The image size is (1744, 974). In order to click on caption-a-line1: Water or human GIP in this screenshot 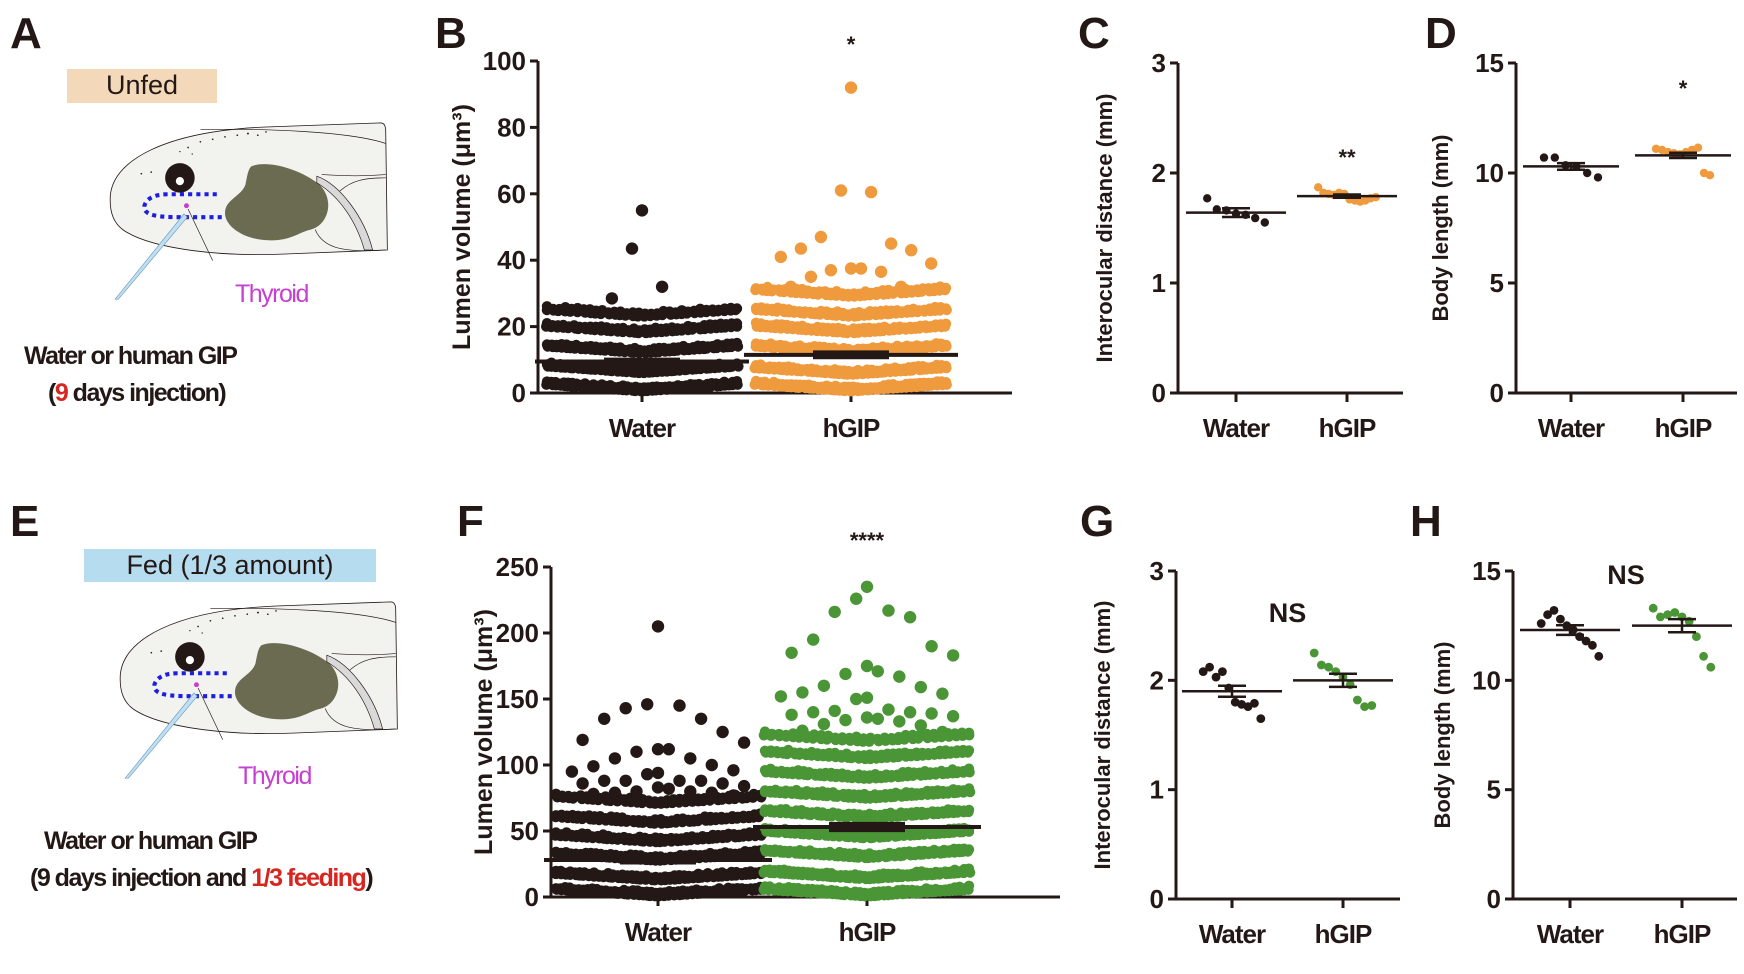, I will do `click(131, 356)`.